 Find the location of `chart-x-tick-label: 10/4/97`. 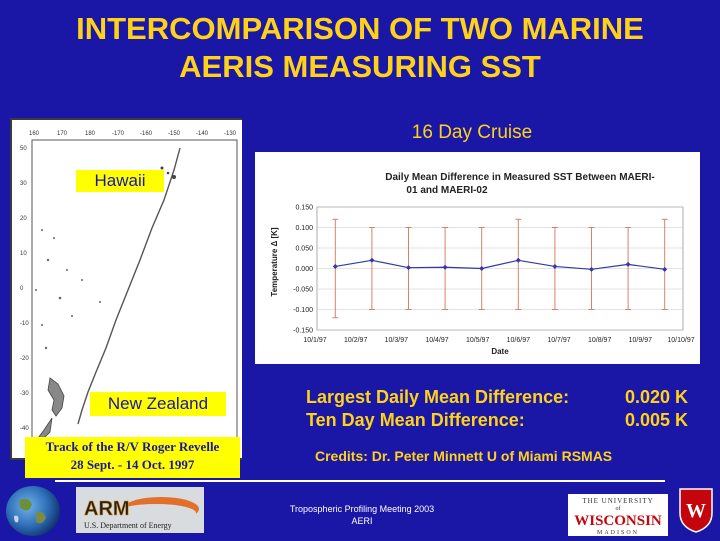

chart-x-tick-label: 10/4/97 is located at coordinates (436, 340).